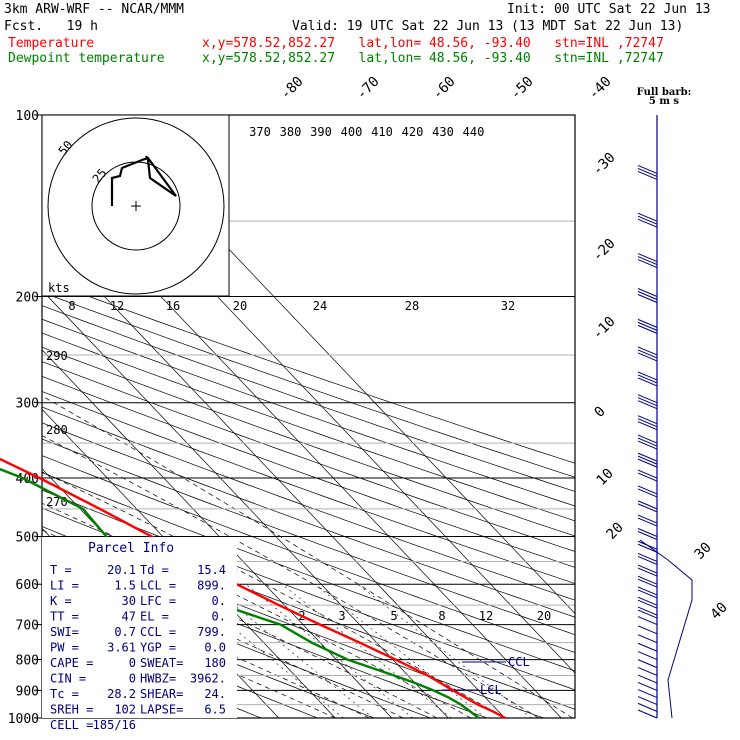 This screenshot has width=740, height=740. What do you see at coordinates (519, 662) in the screenshot?
I see `ccl-label: CCL` at bounding box center [519, 662].